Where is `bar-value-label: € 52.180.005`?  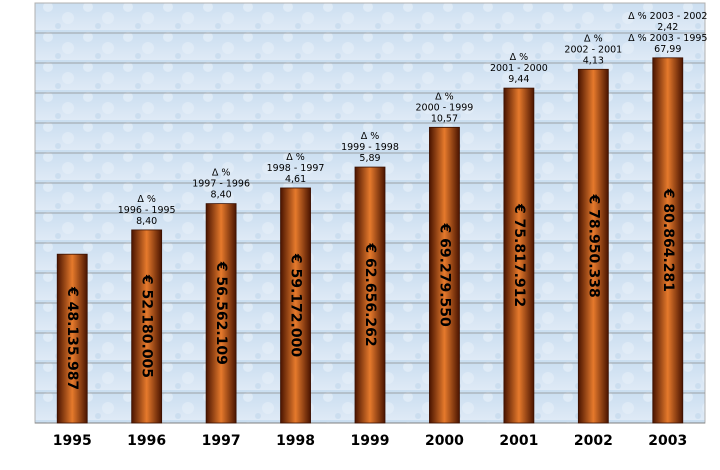
bar-value-label: € 52.180.005 is located at coordinates (147, 326).